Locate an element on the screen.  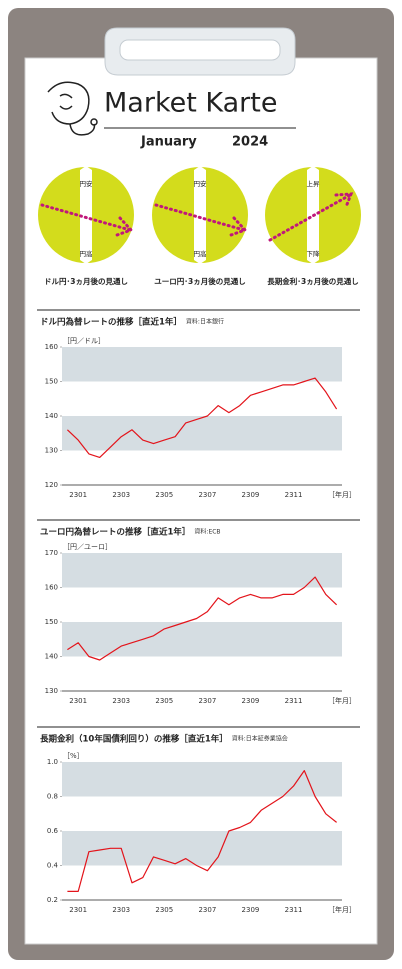
chart-title: ユーロ円為替レートの推移［直近1年］ is located at coordinates (115, 532).